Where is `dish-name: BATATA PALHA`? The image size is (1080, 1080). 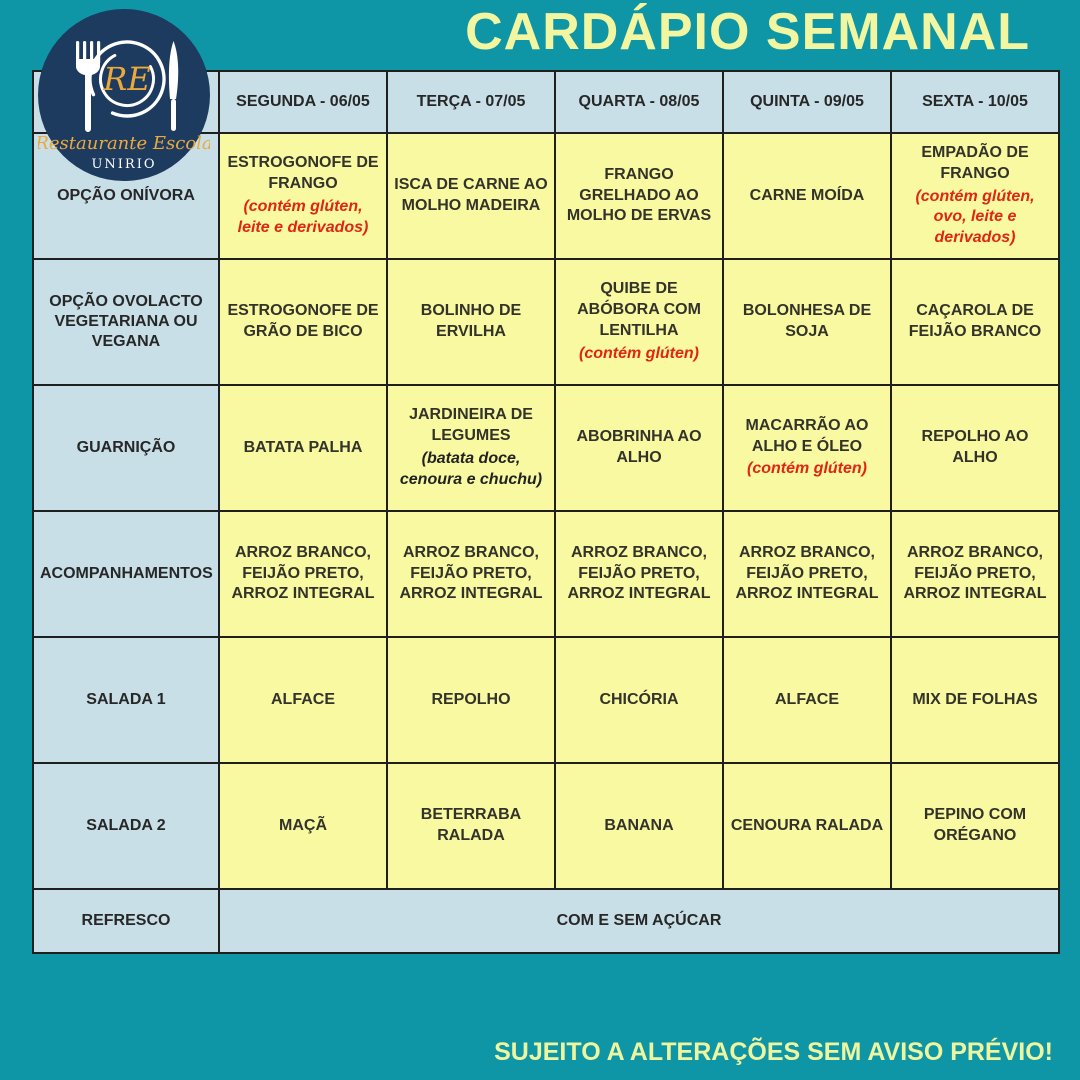 dish-name: BATATA PALHA is located at coordinates (303, 447).